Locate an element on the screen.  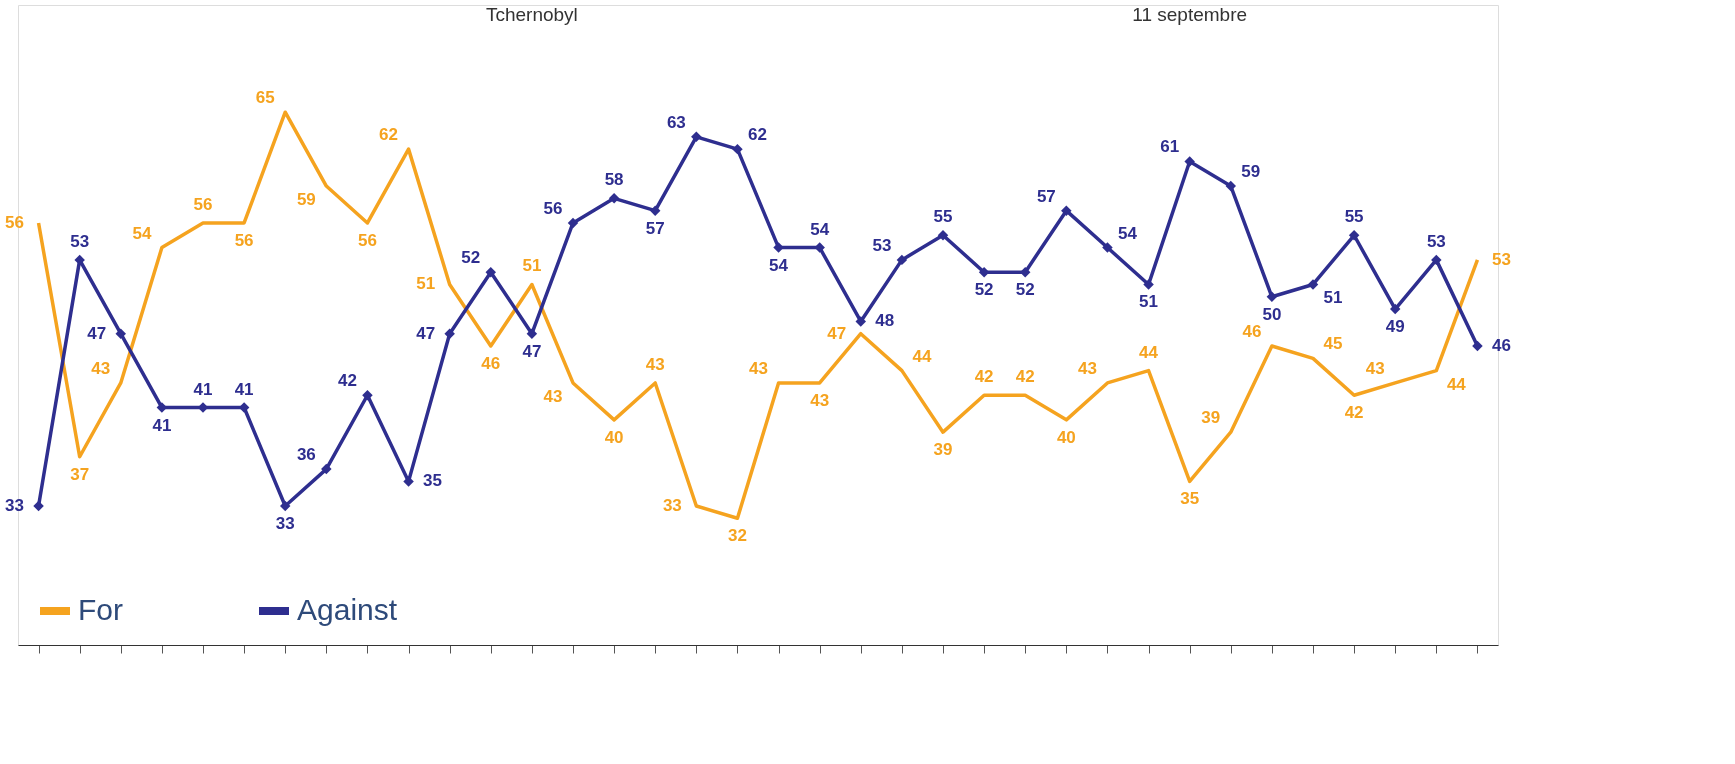
data-label: 36 is located at coordinates (306, 455).